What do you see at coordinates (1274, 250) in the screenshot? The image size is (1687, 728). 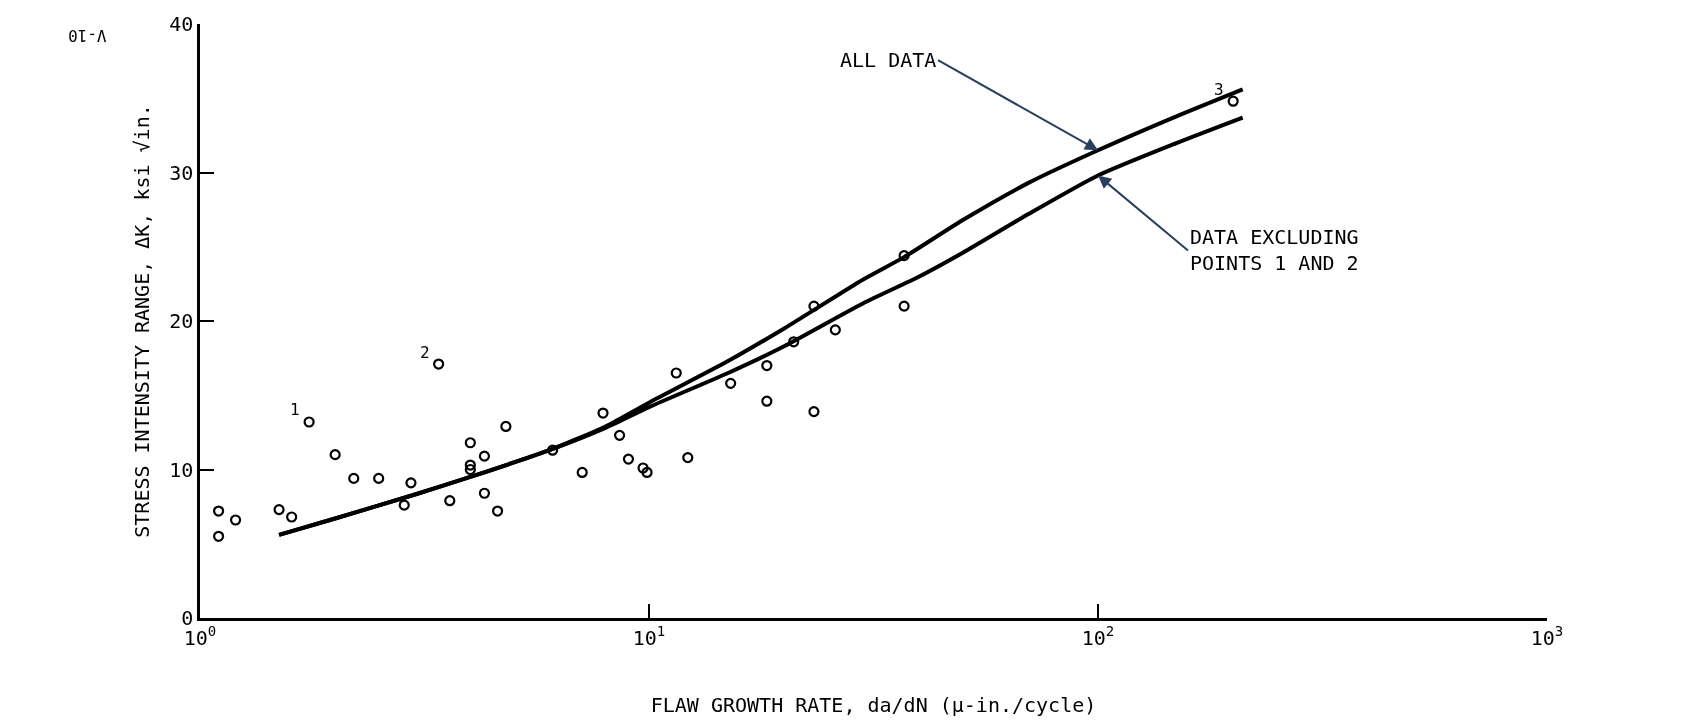 I see `annotation: DATA EXCLUDING POINTS 1 AND 2` at bounding box center [1274, 250].